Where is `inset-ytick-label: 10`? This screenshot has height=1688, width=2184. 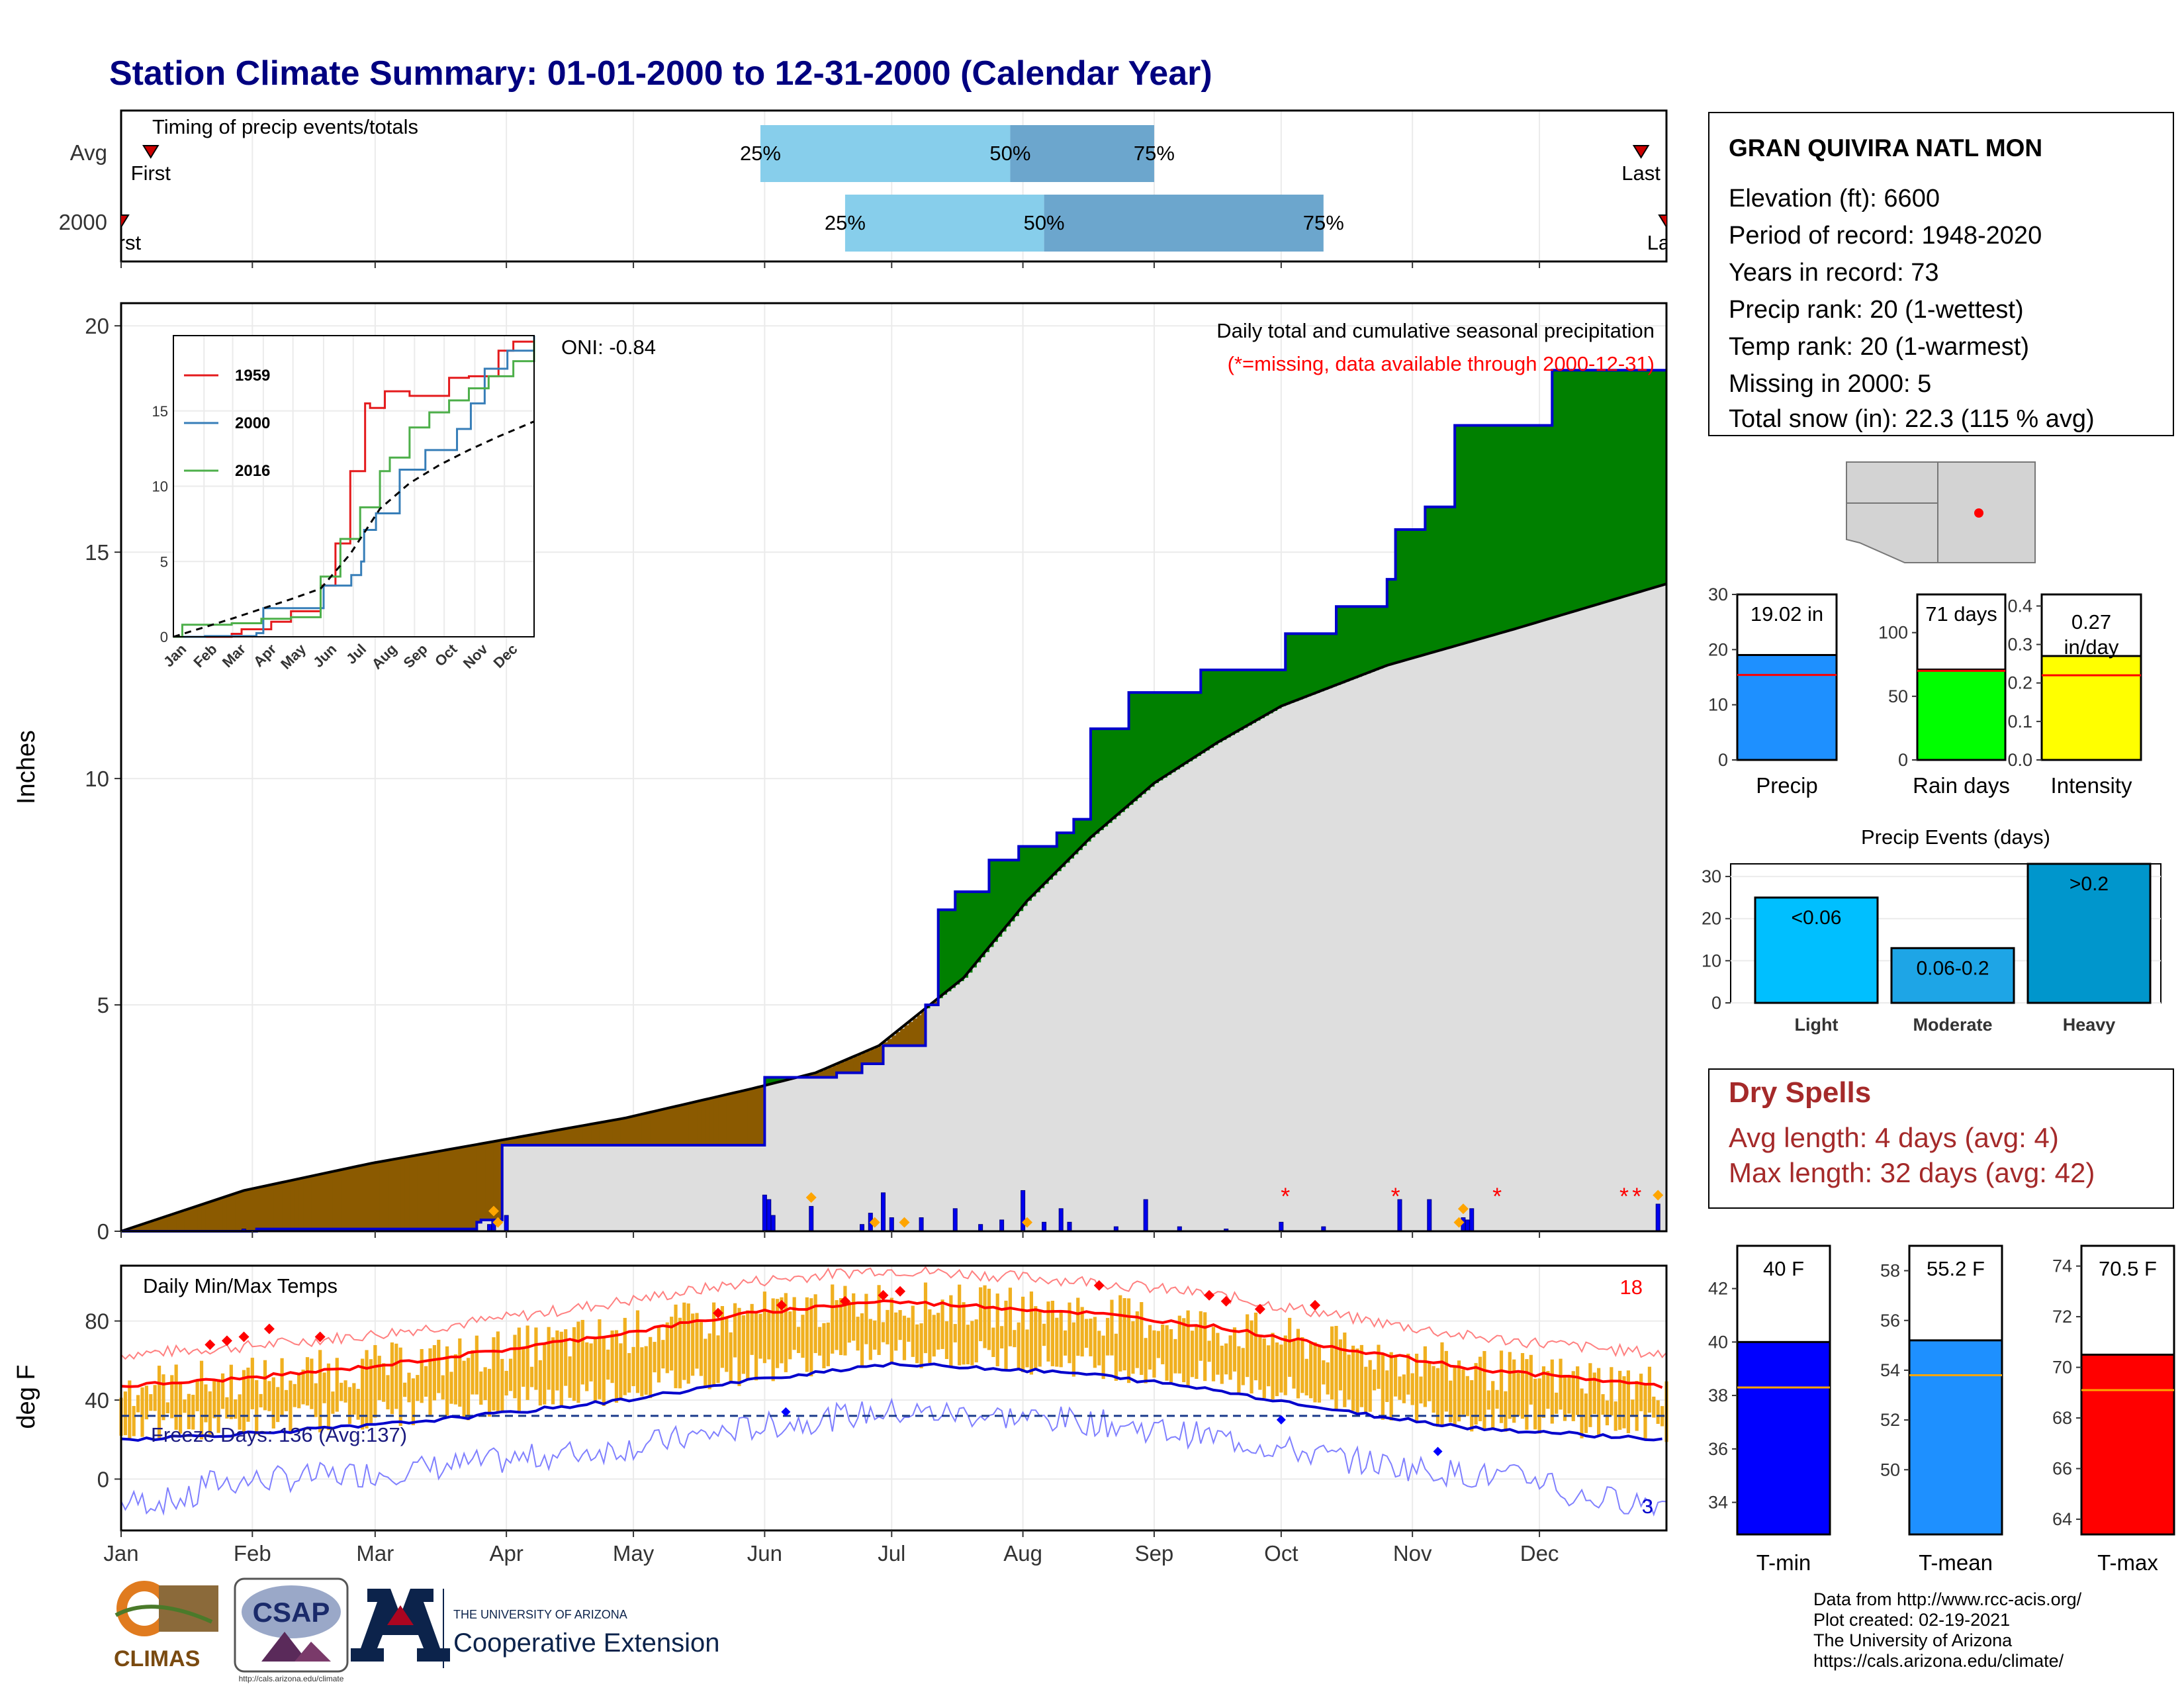 inset-ytick-label: 10 is located at coordinates (160, 487).